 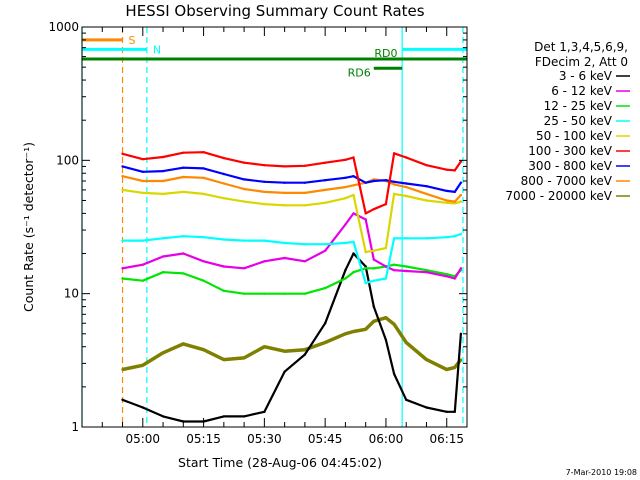 What do you see at coordinates (582, 91) in the screenshot?
I see `legend-entry-label: 6 - 12 keV` at bounding box center [582, 91].